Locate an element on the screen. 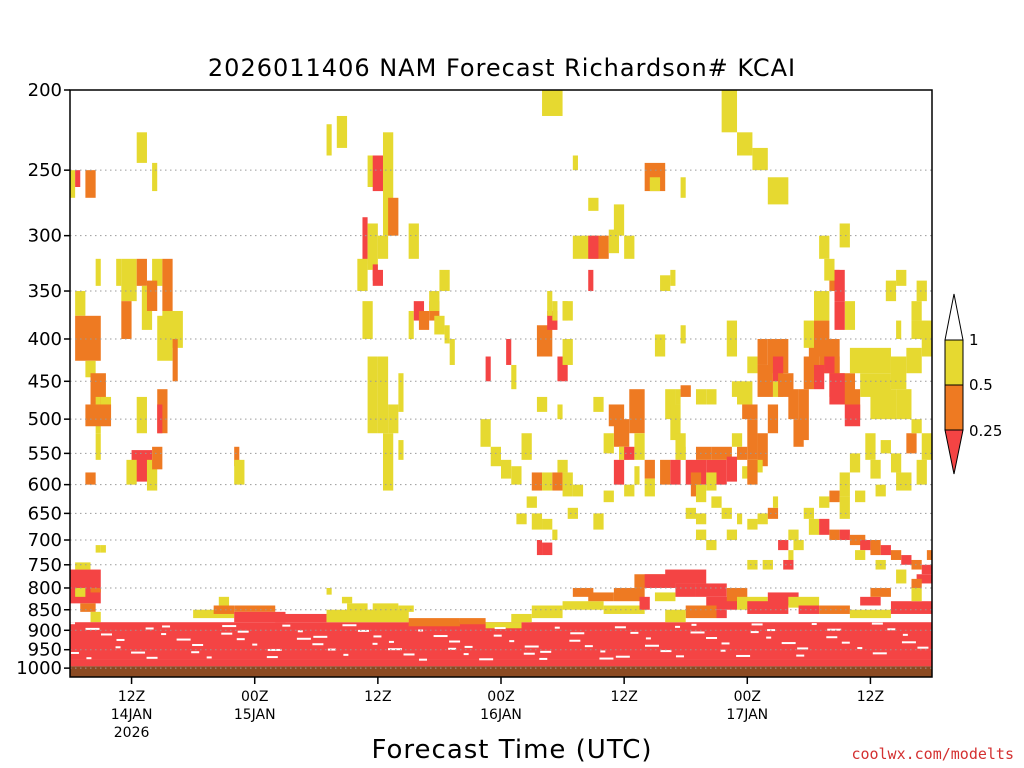 The height and width of the screenshot is (768, 1024). legend: 1 0.5 0.25 is located at coordinates (973, 384).